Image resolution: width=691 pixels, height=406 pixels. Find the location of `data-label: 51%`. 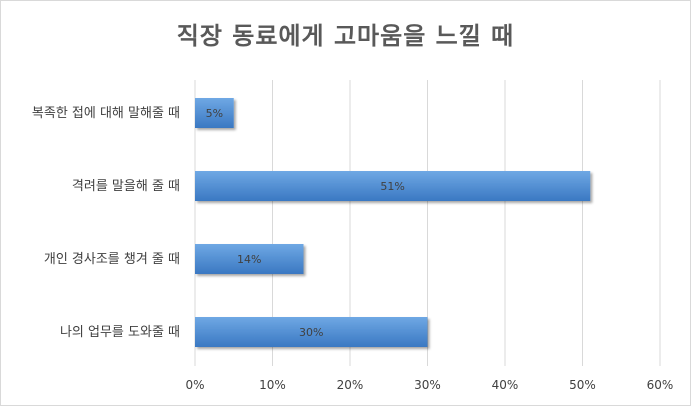

data-label: 51% is located at coordinates (392, 186).